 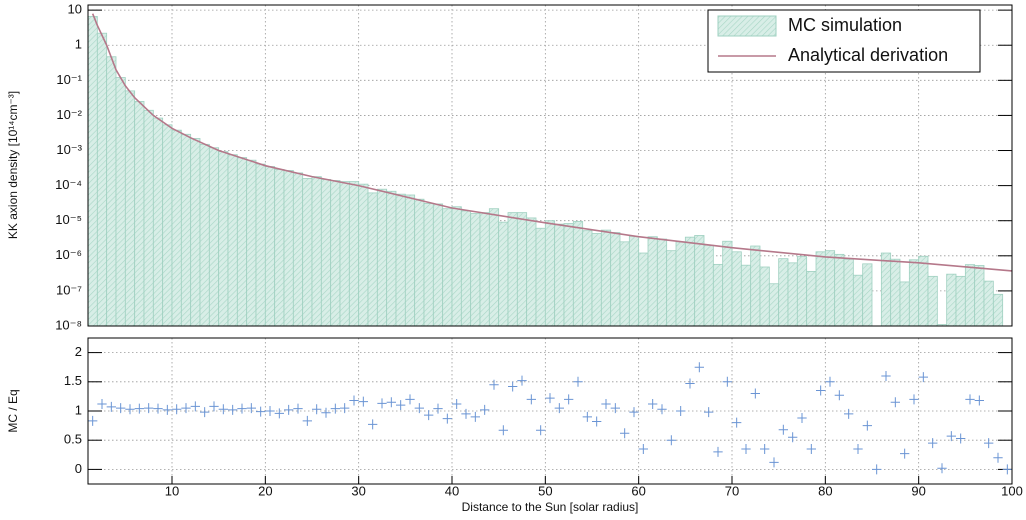 I want to click on y-tick-label: 10⁻³, so click(x=69, y=149).